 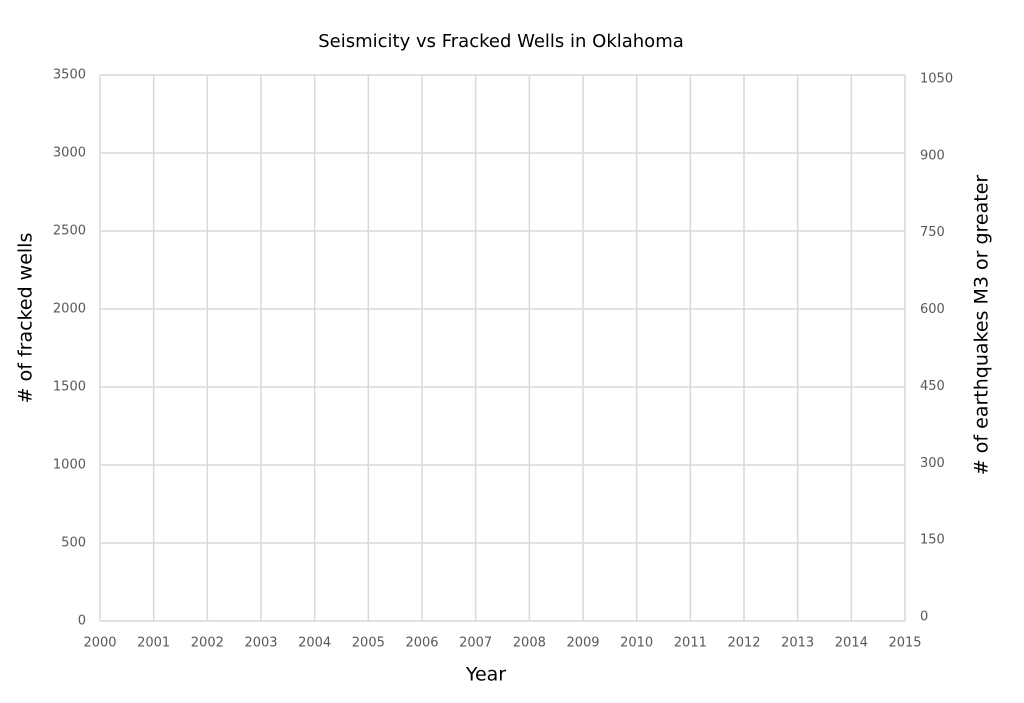 What do you see at coordinates (636, 643) in the screenshot?
I see `x-tick-label: 2010` at bounding box center [636, 643].